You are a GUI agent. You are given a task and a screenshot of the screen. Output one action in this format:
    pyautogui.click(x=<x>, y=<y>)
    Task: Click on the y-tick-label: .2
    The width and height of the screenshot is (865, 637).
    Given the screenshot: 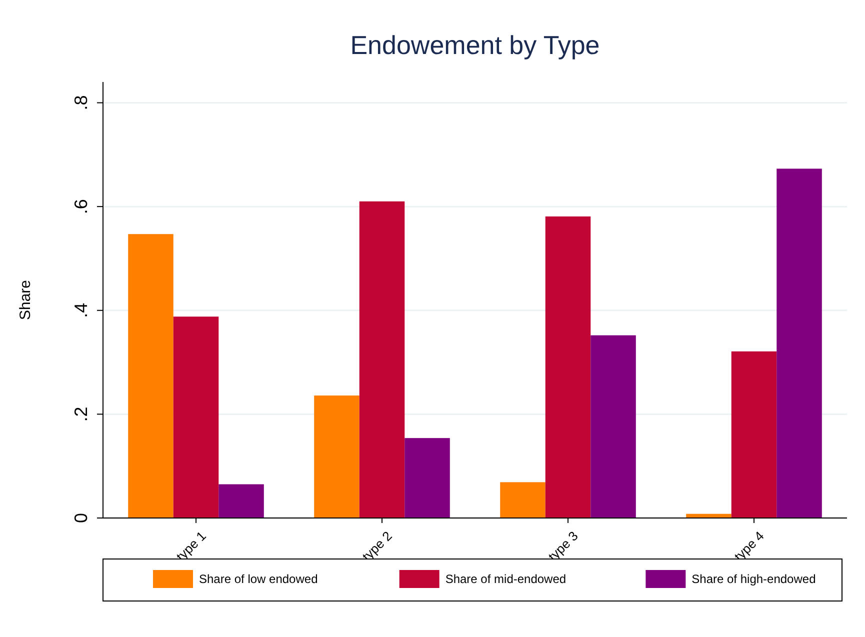 What is the action you would take?
    pyautogui.click(x=81, y=414)
    